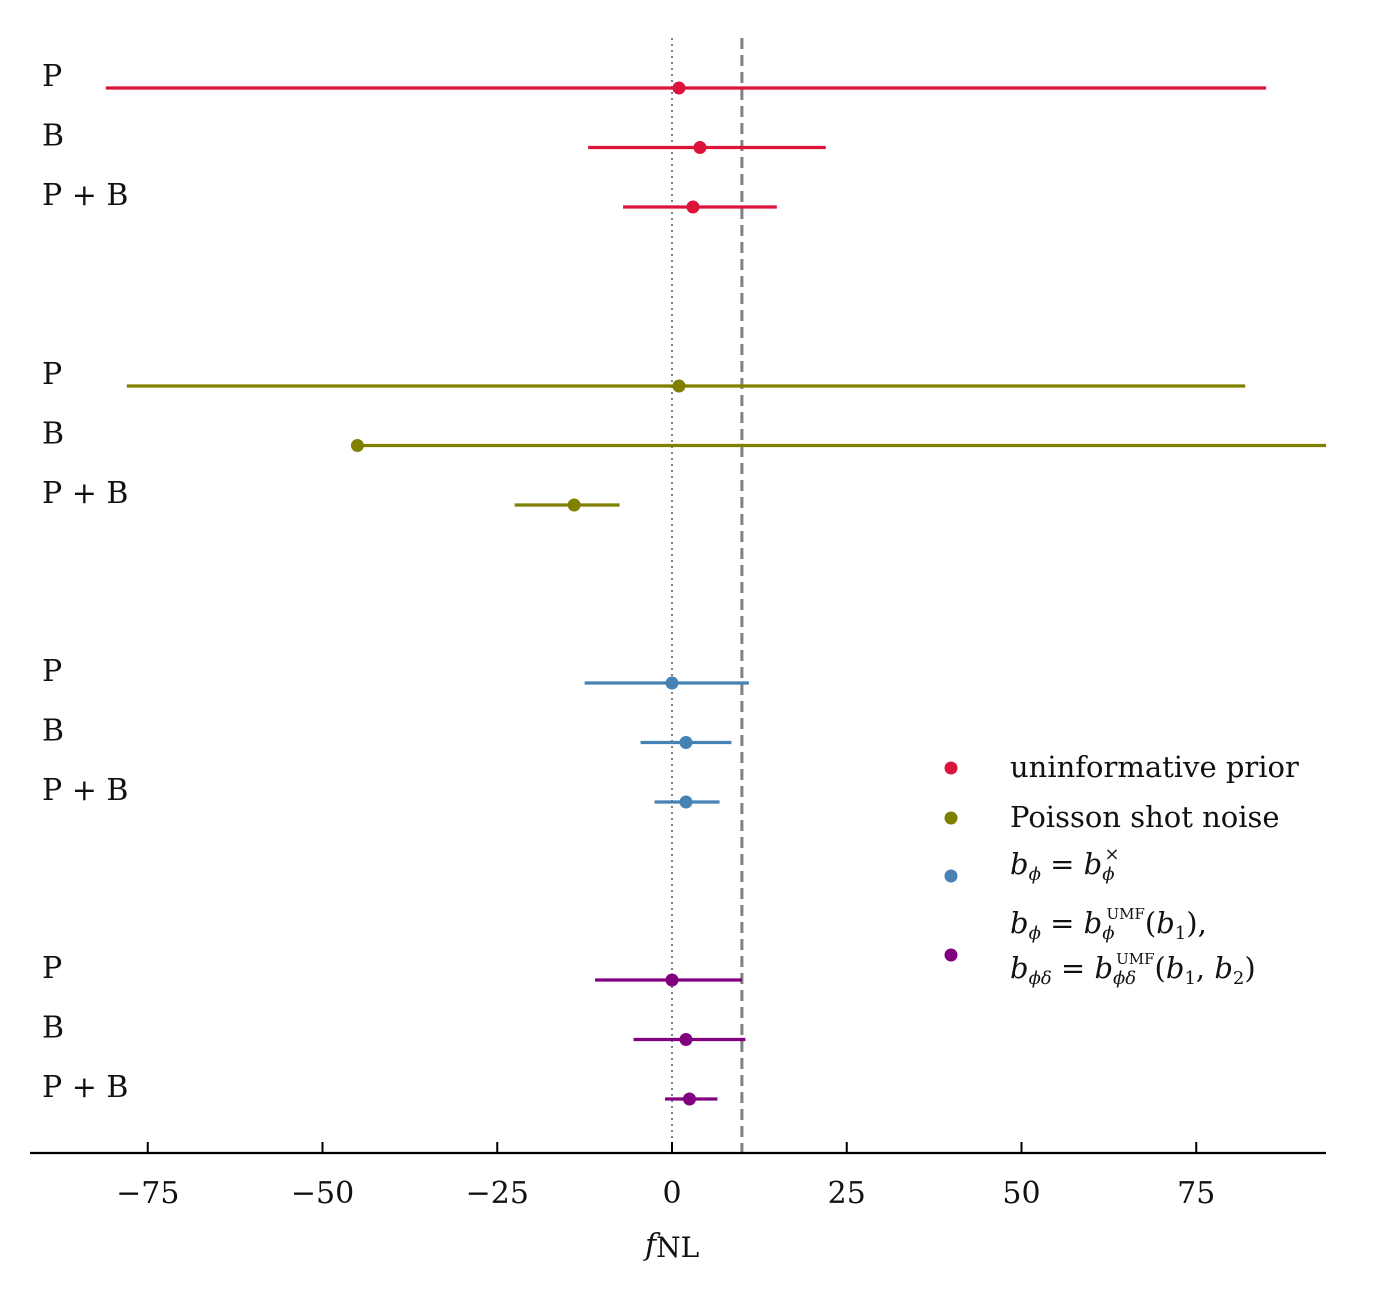 The image size is (1400, 1300). Describe the element at coordinates (951, 876) in the screenshot. I see `legend-marker-bphi-cross` at that location.